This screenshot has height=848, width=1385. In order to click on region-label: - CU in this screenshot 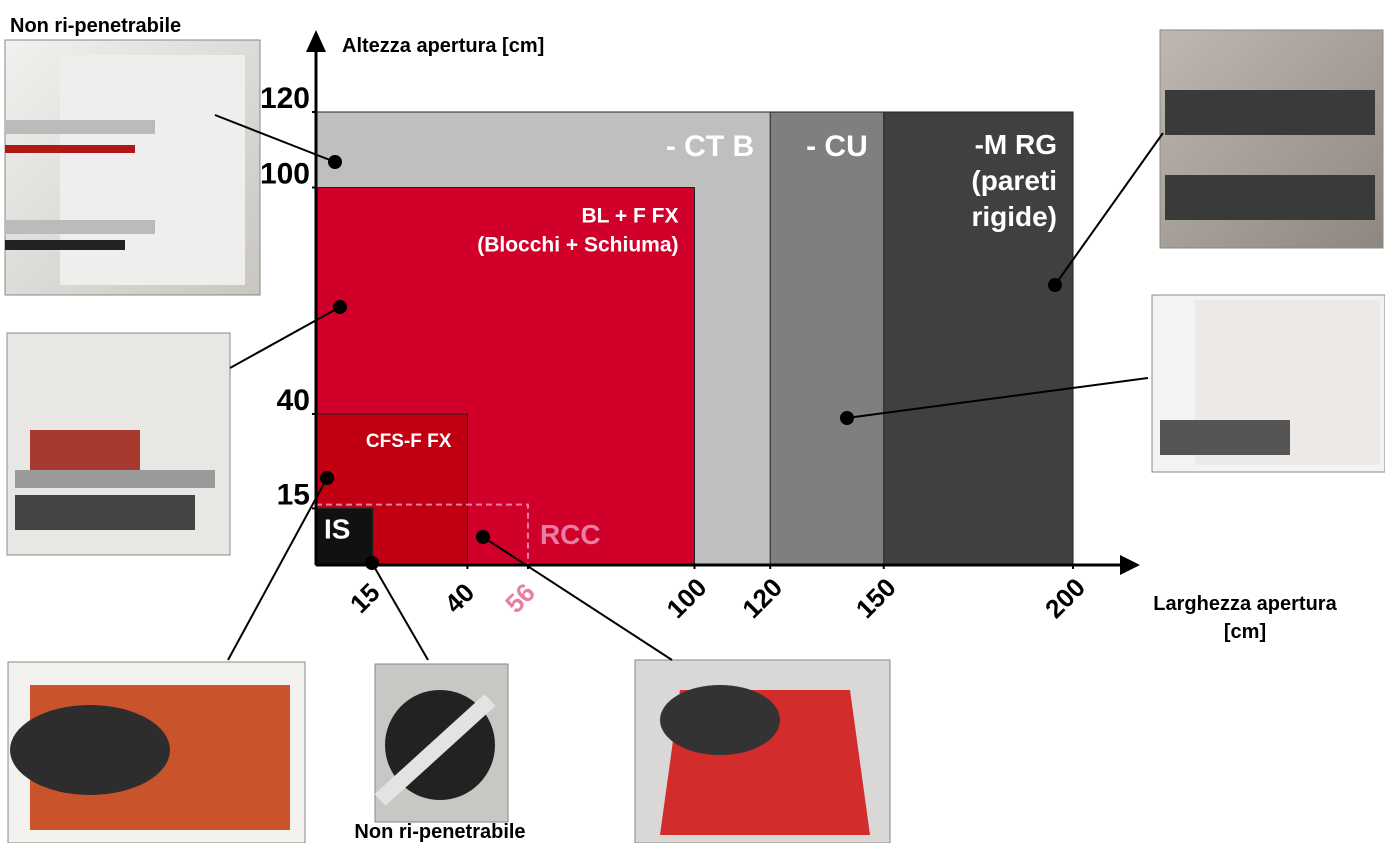, I will do `click(837, 146)`.